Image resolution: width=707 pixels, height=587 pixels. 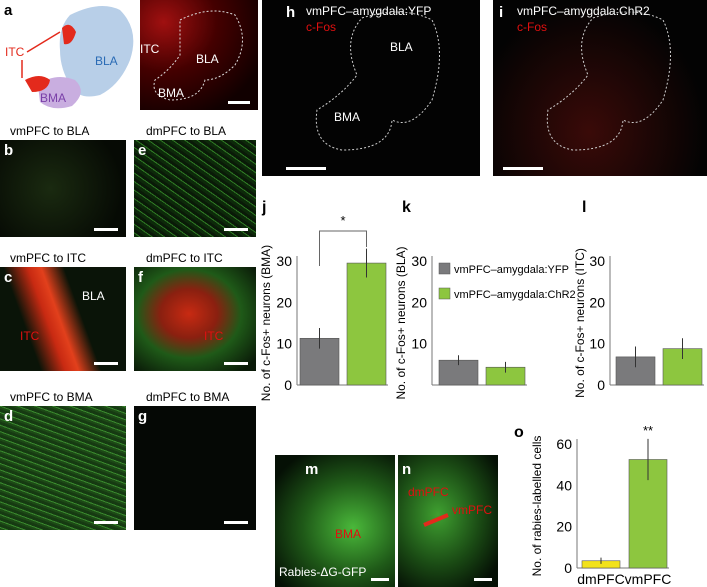 I want to click on micrograph-n: n dmPFC vmPFC, so click(x=448, y=521).